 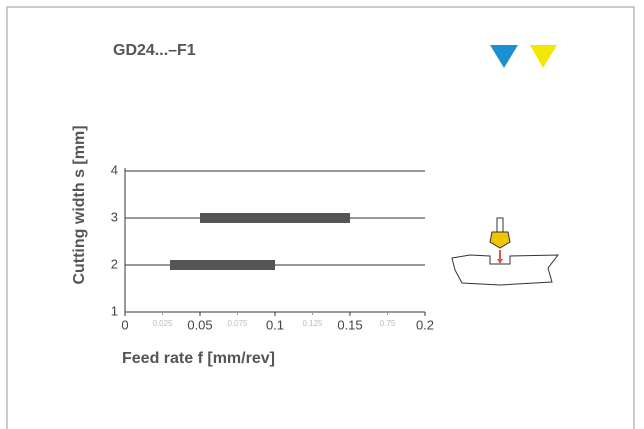 What do you see at coordinates (388, 323) in the screenshot?
I see `minor-x-tick-label: 0.75` at bounding box center [388, 323].